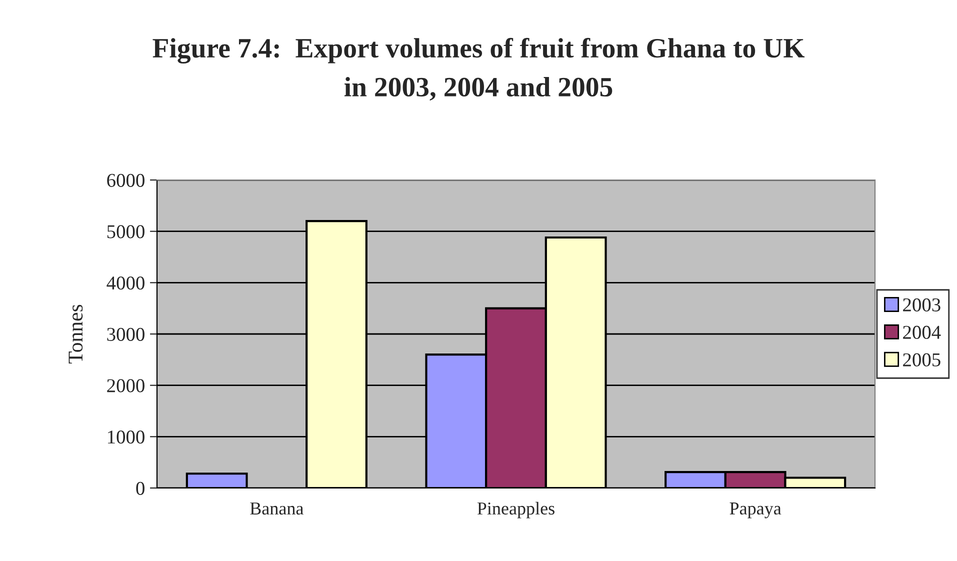  Describe the element at coordinates (921, 305) in the screenshot. I see `legend-label: 2003` at that location.